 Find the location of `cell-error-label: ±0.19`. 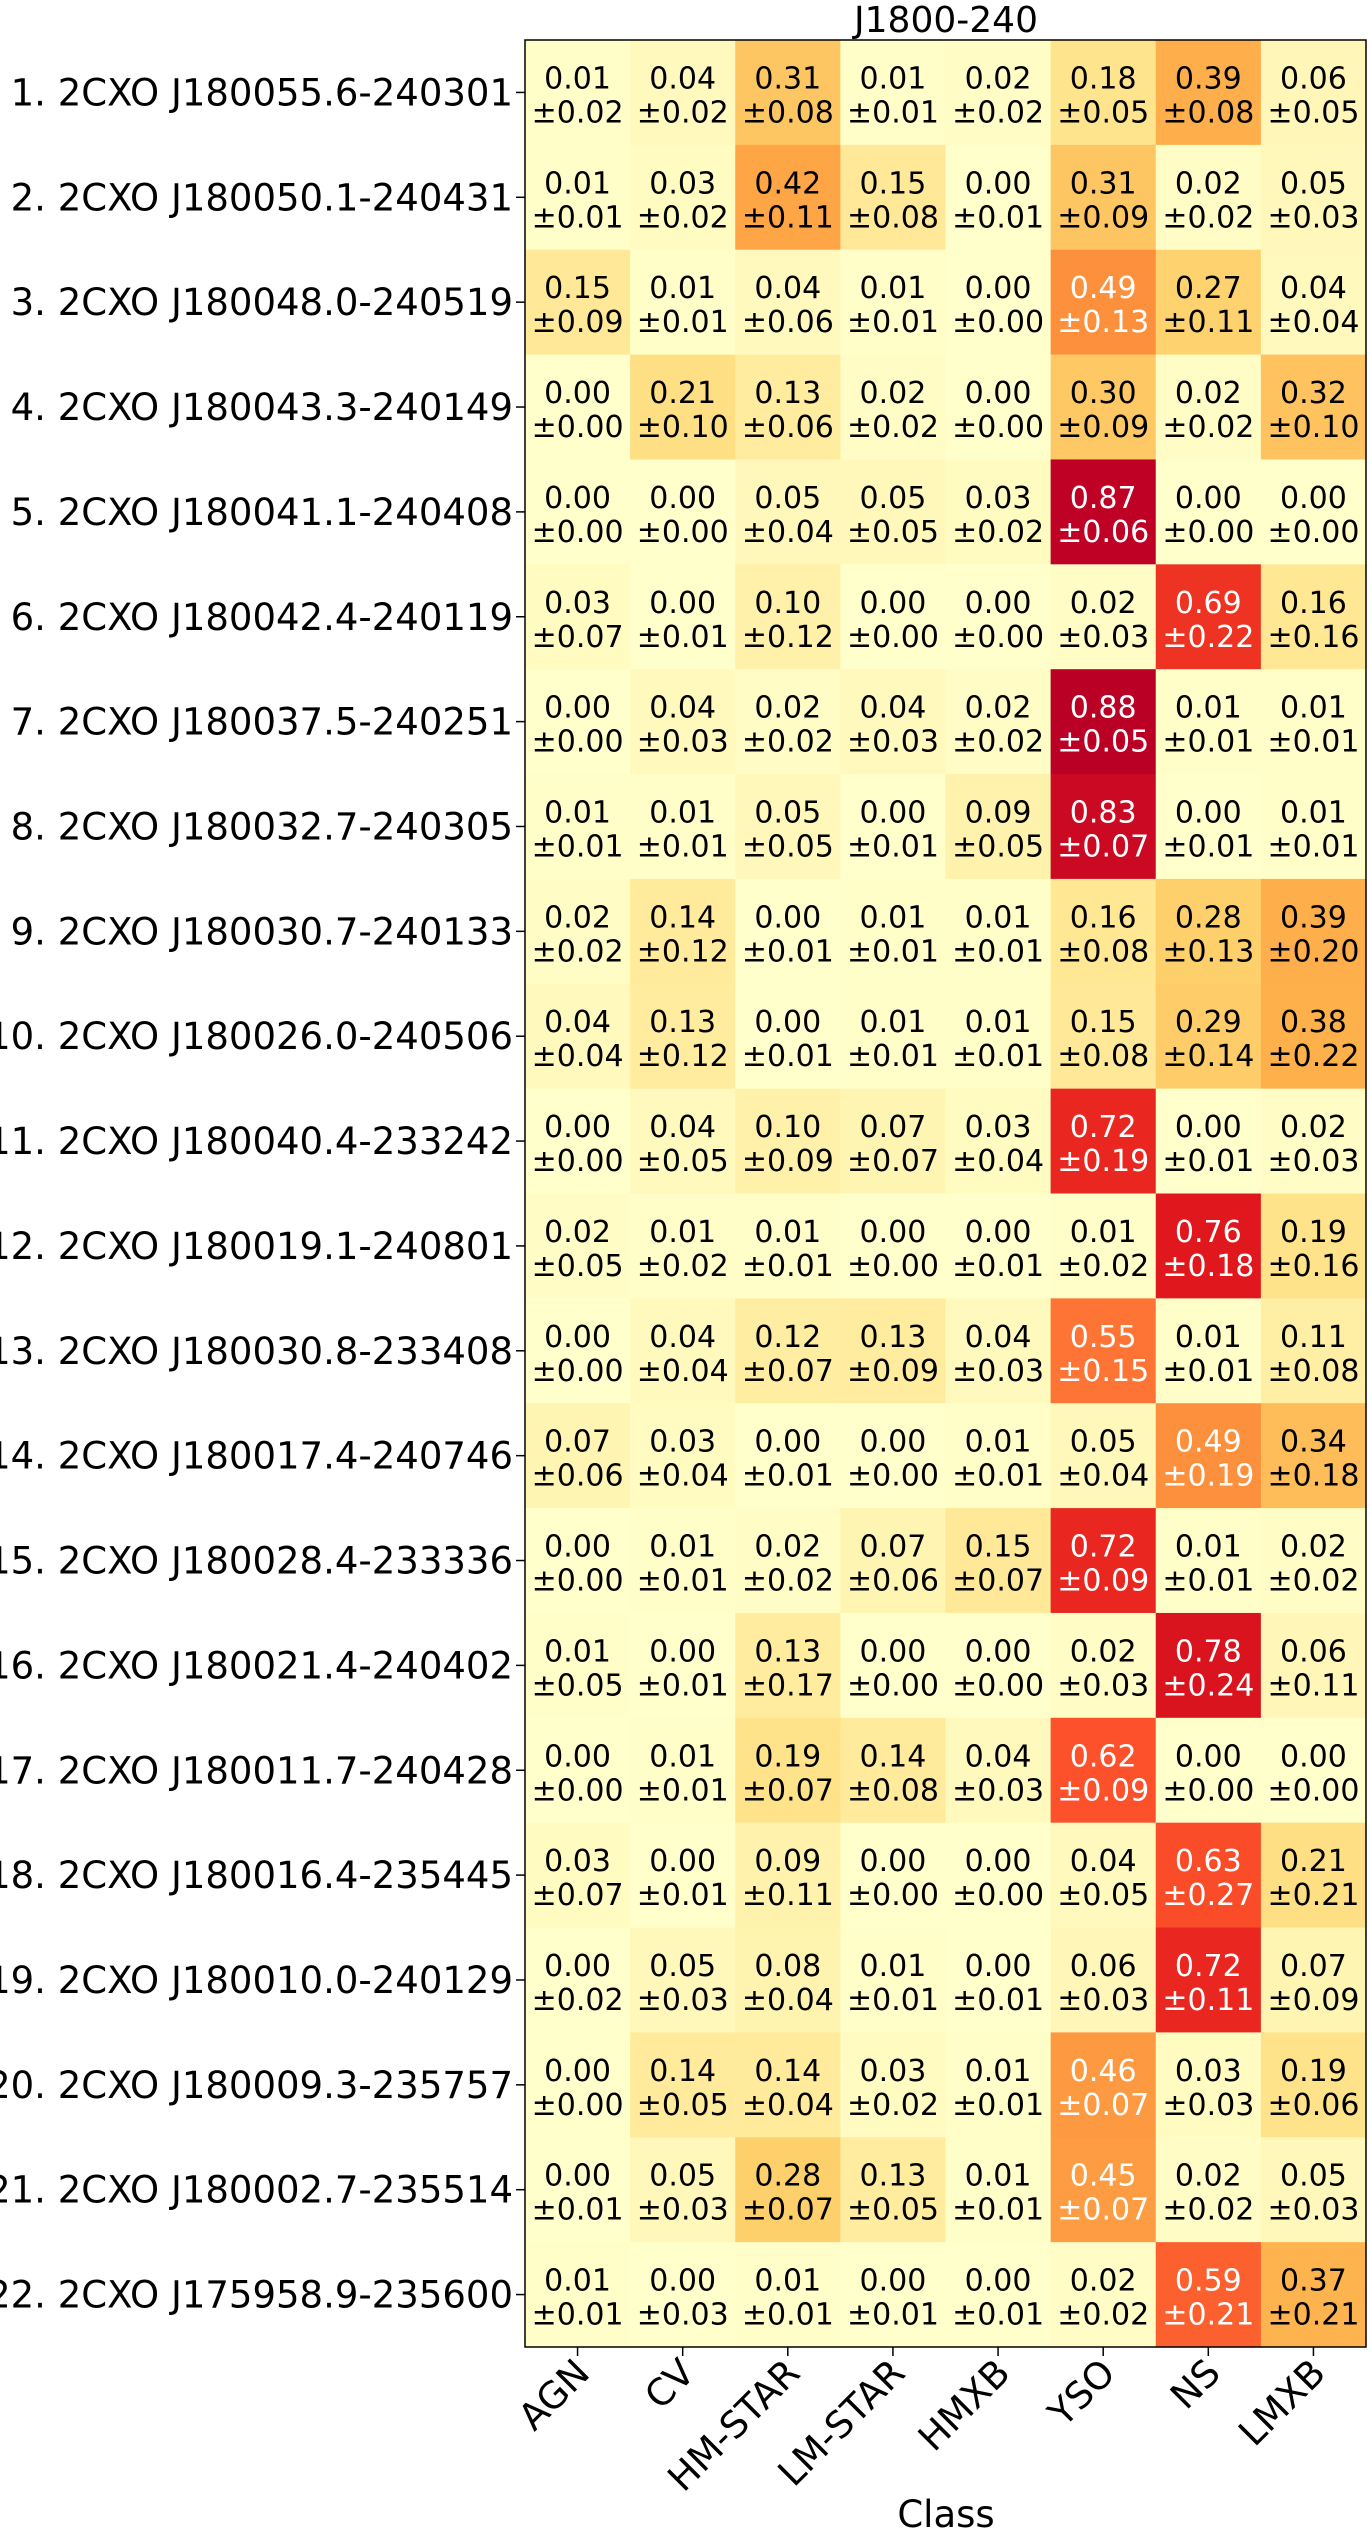

cell-error-label: ±0.19 is located at coordinates (1208, 1476).